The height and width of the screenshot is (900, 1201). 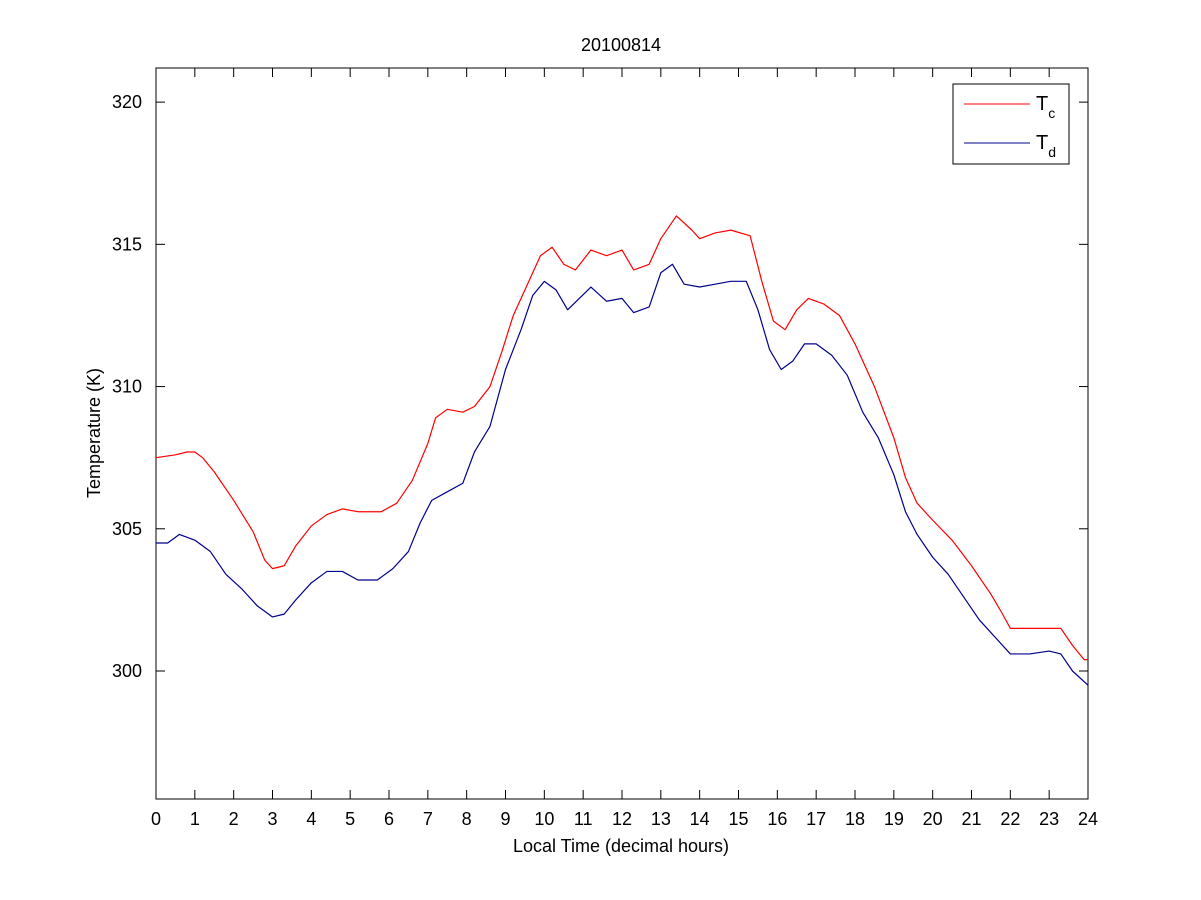 What do you see at coordinates (971, 819) in the screenshot?
I see `x-tick-label: 21` at bounding box center [971, 819].